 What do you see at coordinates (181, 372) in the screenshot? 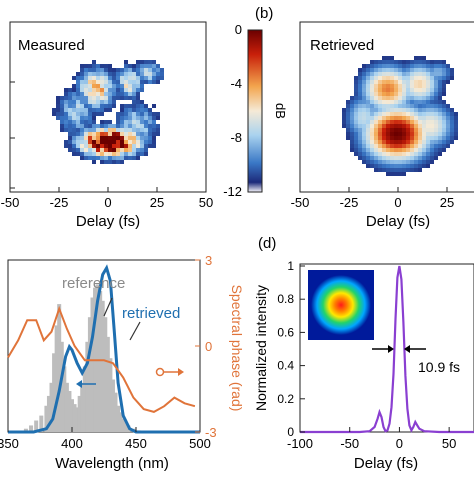
I see `phase-arrow-head` at bounding box center [181, 372].